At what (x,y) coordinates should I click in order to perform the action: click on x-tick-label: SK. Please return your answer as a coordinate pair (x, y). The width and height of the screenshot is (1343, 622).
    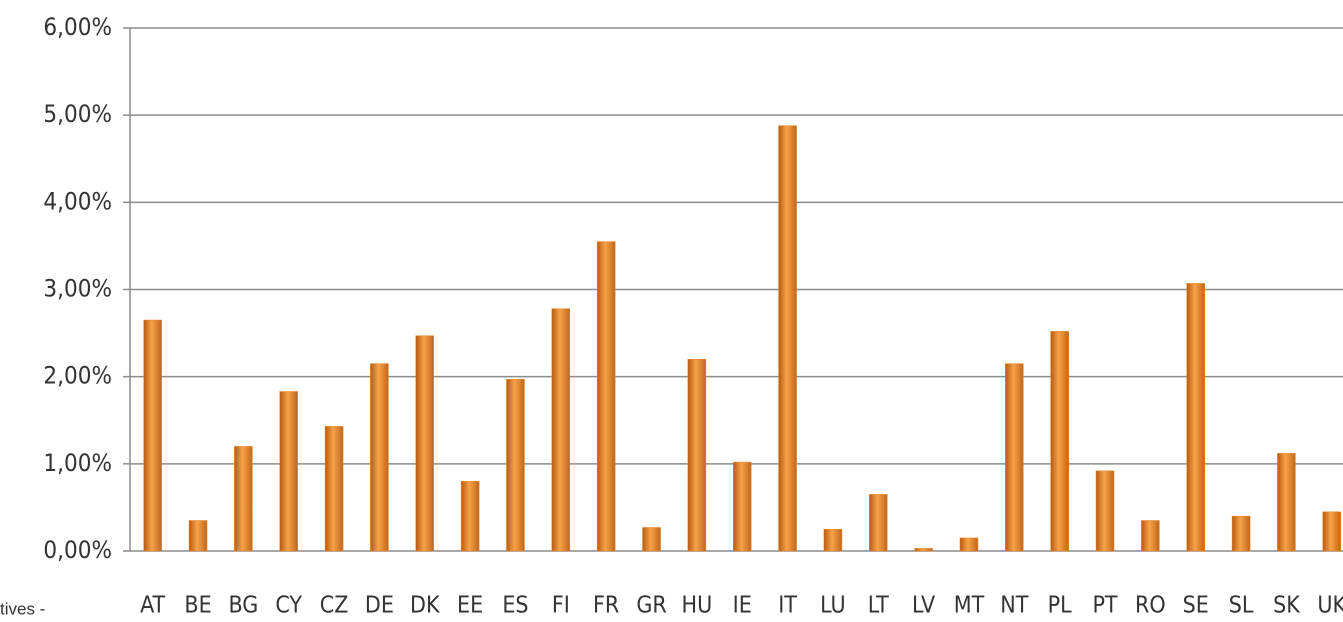
    Looking at the image, I should click on (1286, 606).